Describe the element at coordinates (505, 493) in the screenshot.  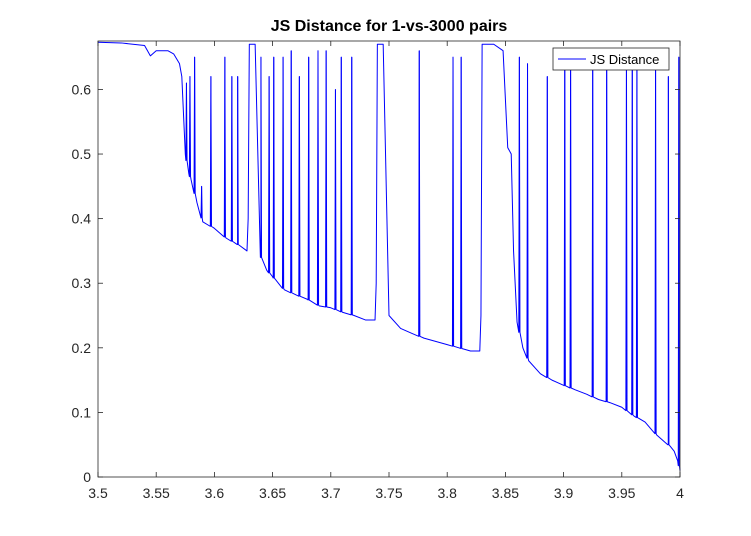
I see `x-tick-label: 3.85` at that location.